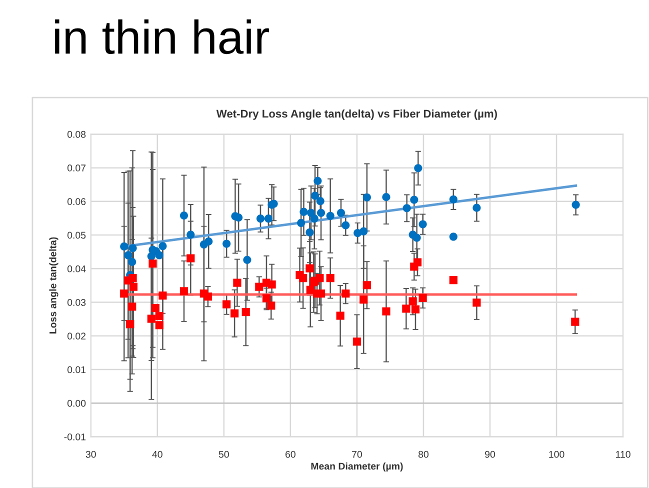  What do you see at coordinates (75, 436) in the screenshot?
I see `y-tick-label: -0.01` at bounding box center [75, 436].